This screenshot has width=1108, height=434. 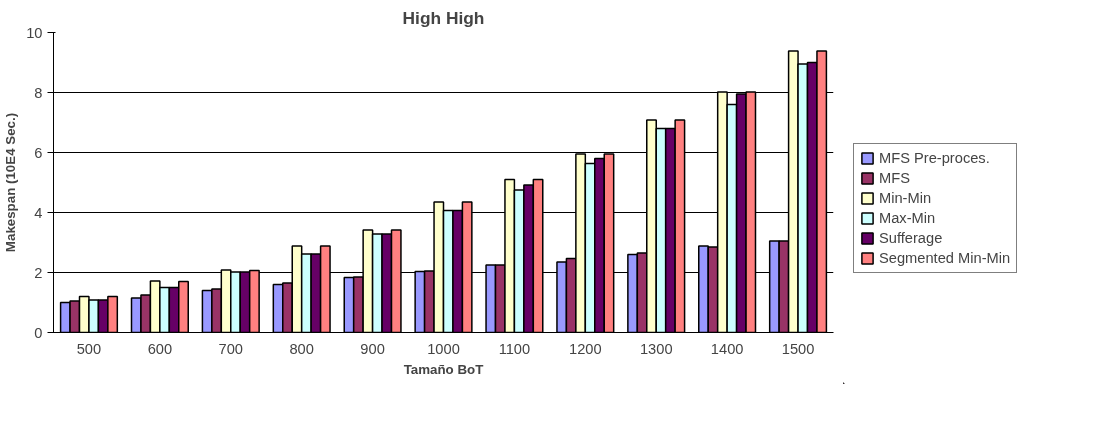 What do you see at coordinates (38, 332) in the screenshot?
I see `y-tick-label: 0` at bounding box center [38, 332].